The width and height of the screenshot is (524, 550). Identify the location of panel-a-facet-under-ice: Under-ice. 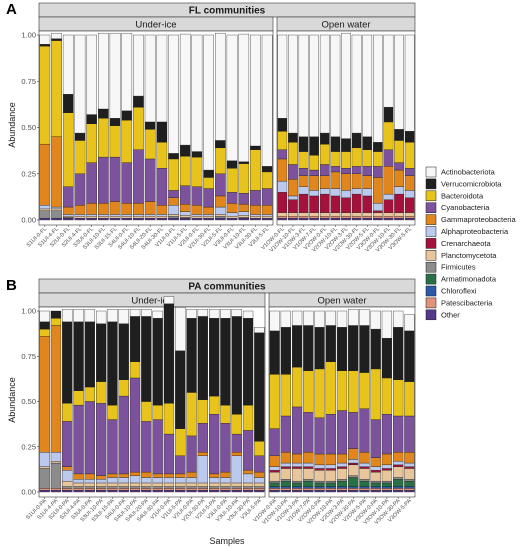
(155, 25).